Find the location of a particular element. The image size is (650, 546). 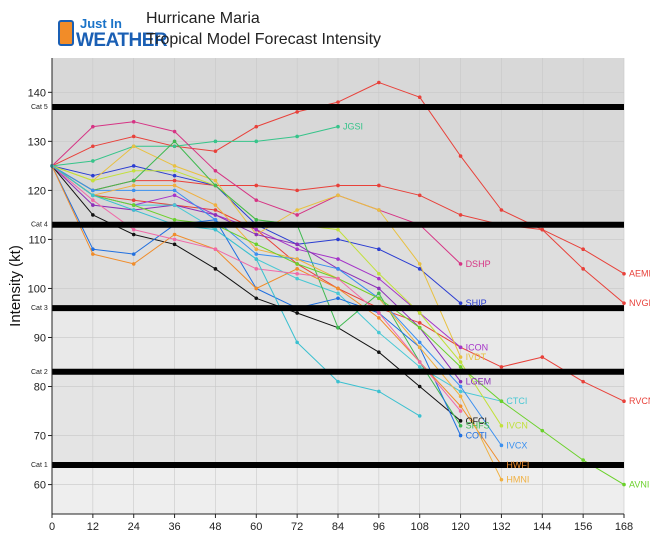

series-label-rvcn: RVCN is located at coordinates (639, 401).